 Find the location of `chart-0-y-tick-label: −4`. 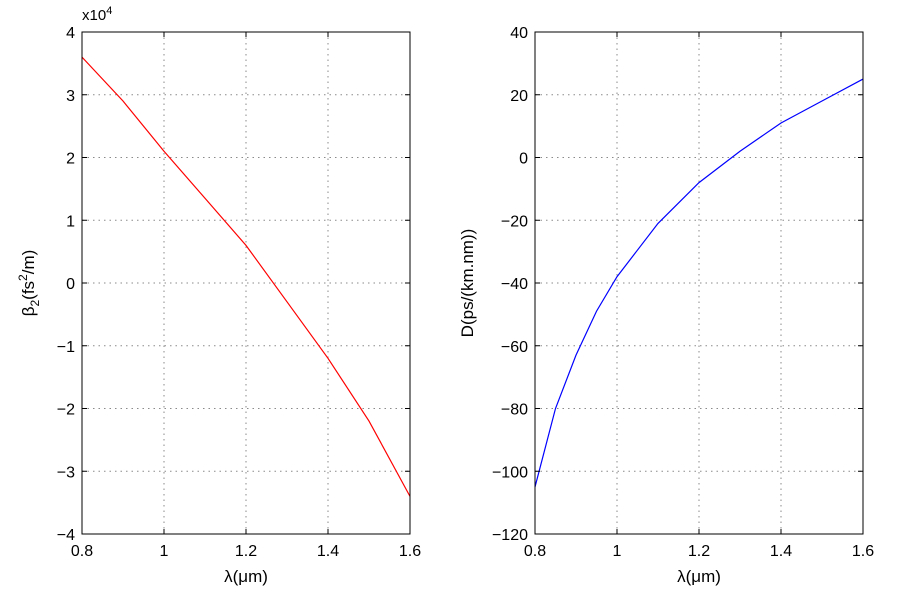

chart-0-y-tick-label: −4 is located at coordinates (66, 535).